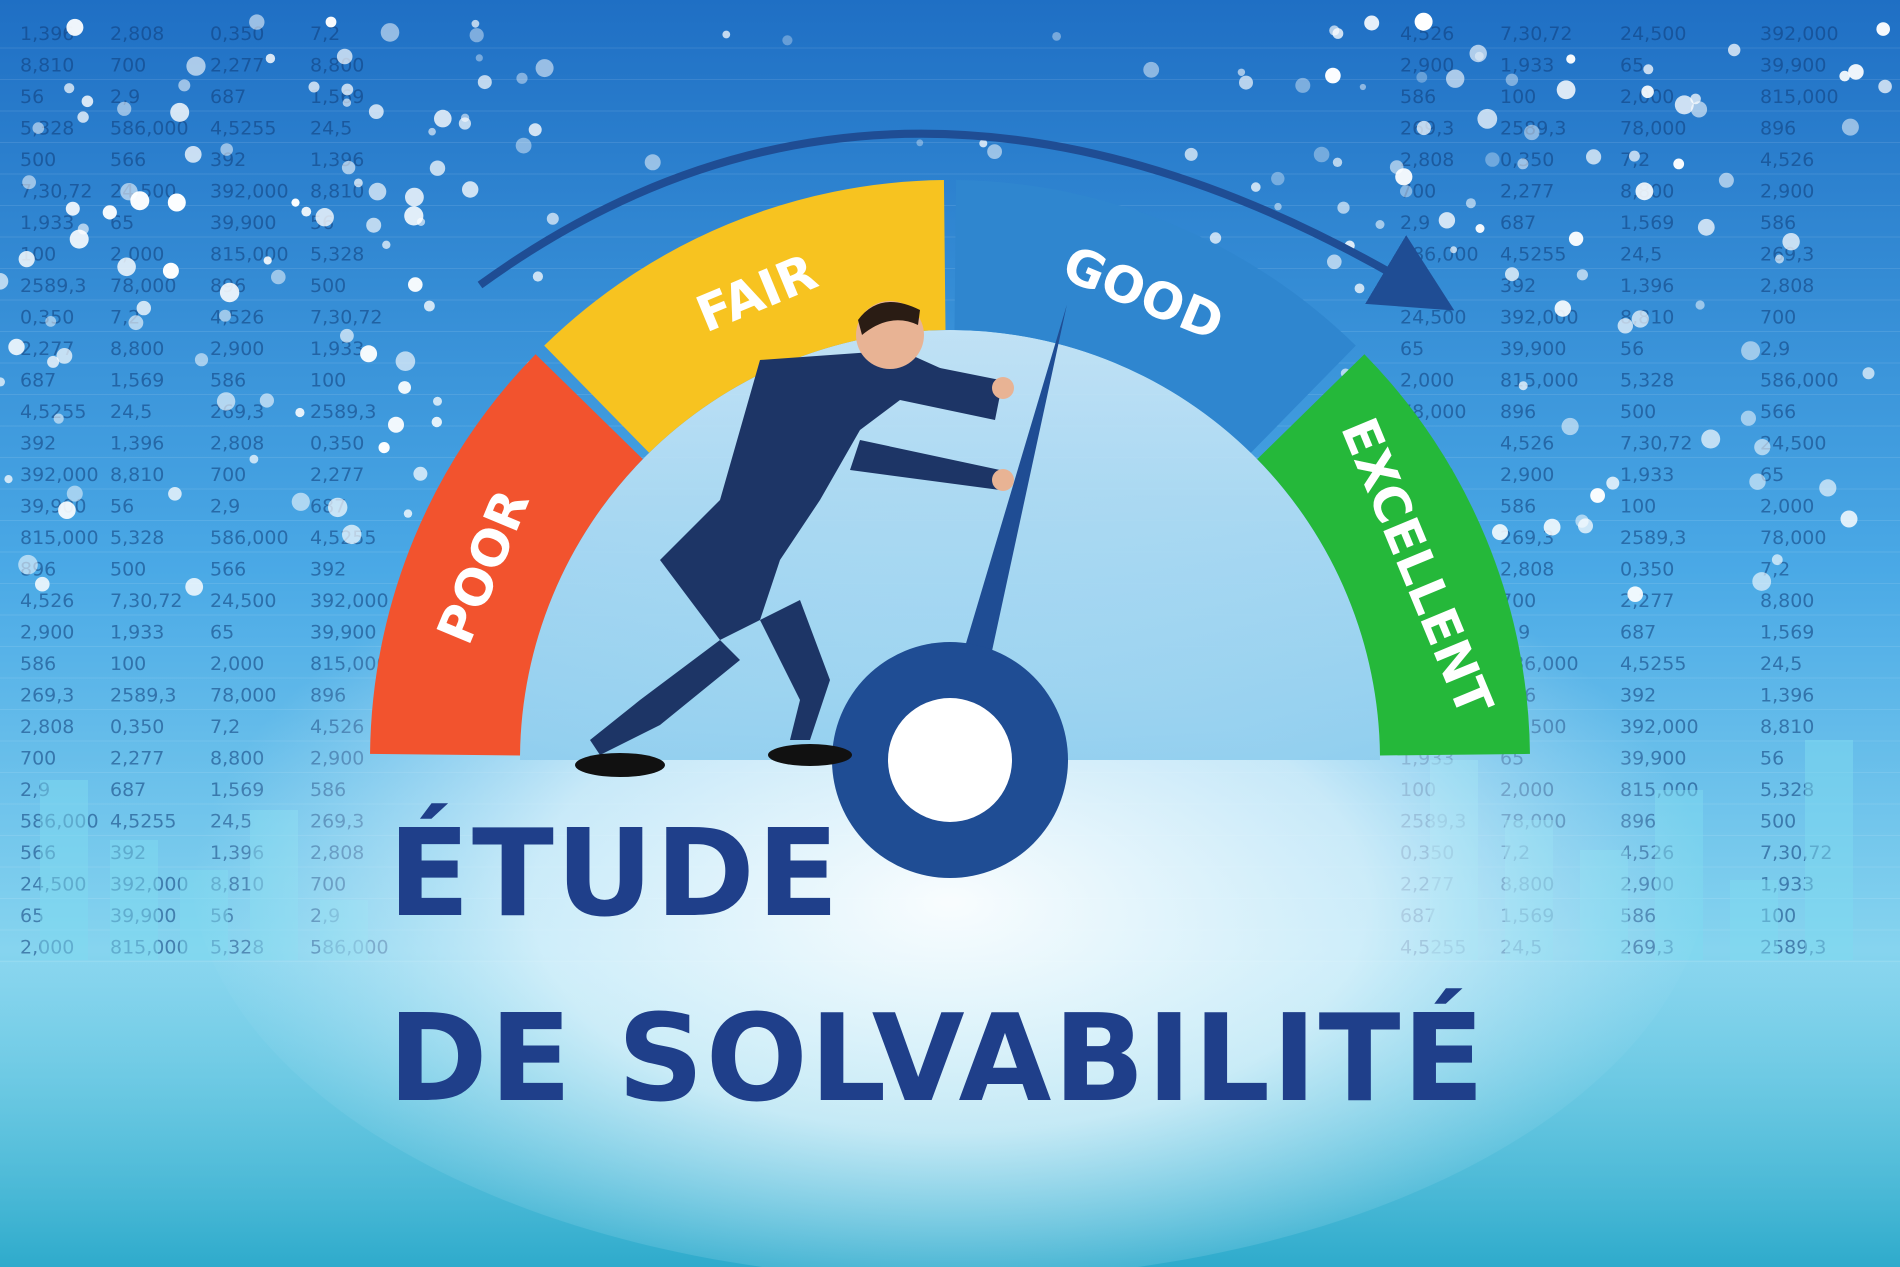 This screenshot has height=1267, width=1900. What do you see at coordinates (830, 495) in the screenshot?
I see `figure-torso` at bounding box center [830, 495].